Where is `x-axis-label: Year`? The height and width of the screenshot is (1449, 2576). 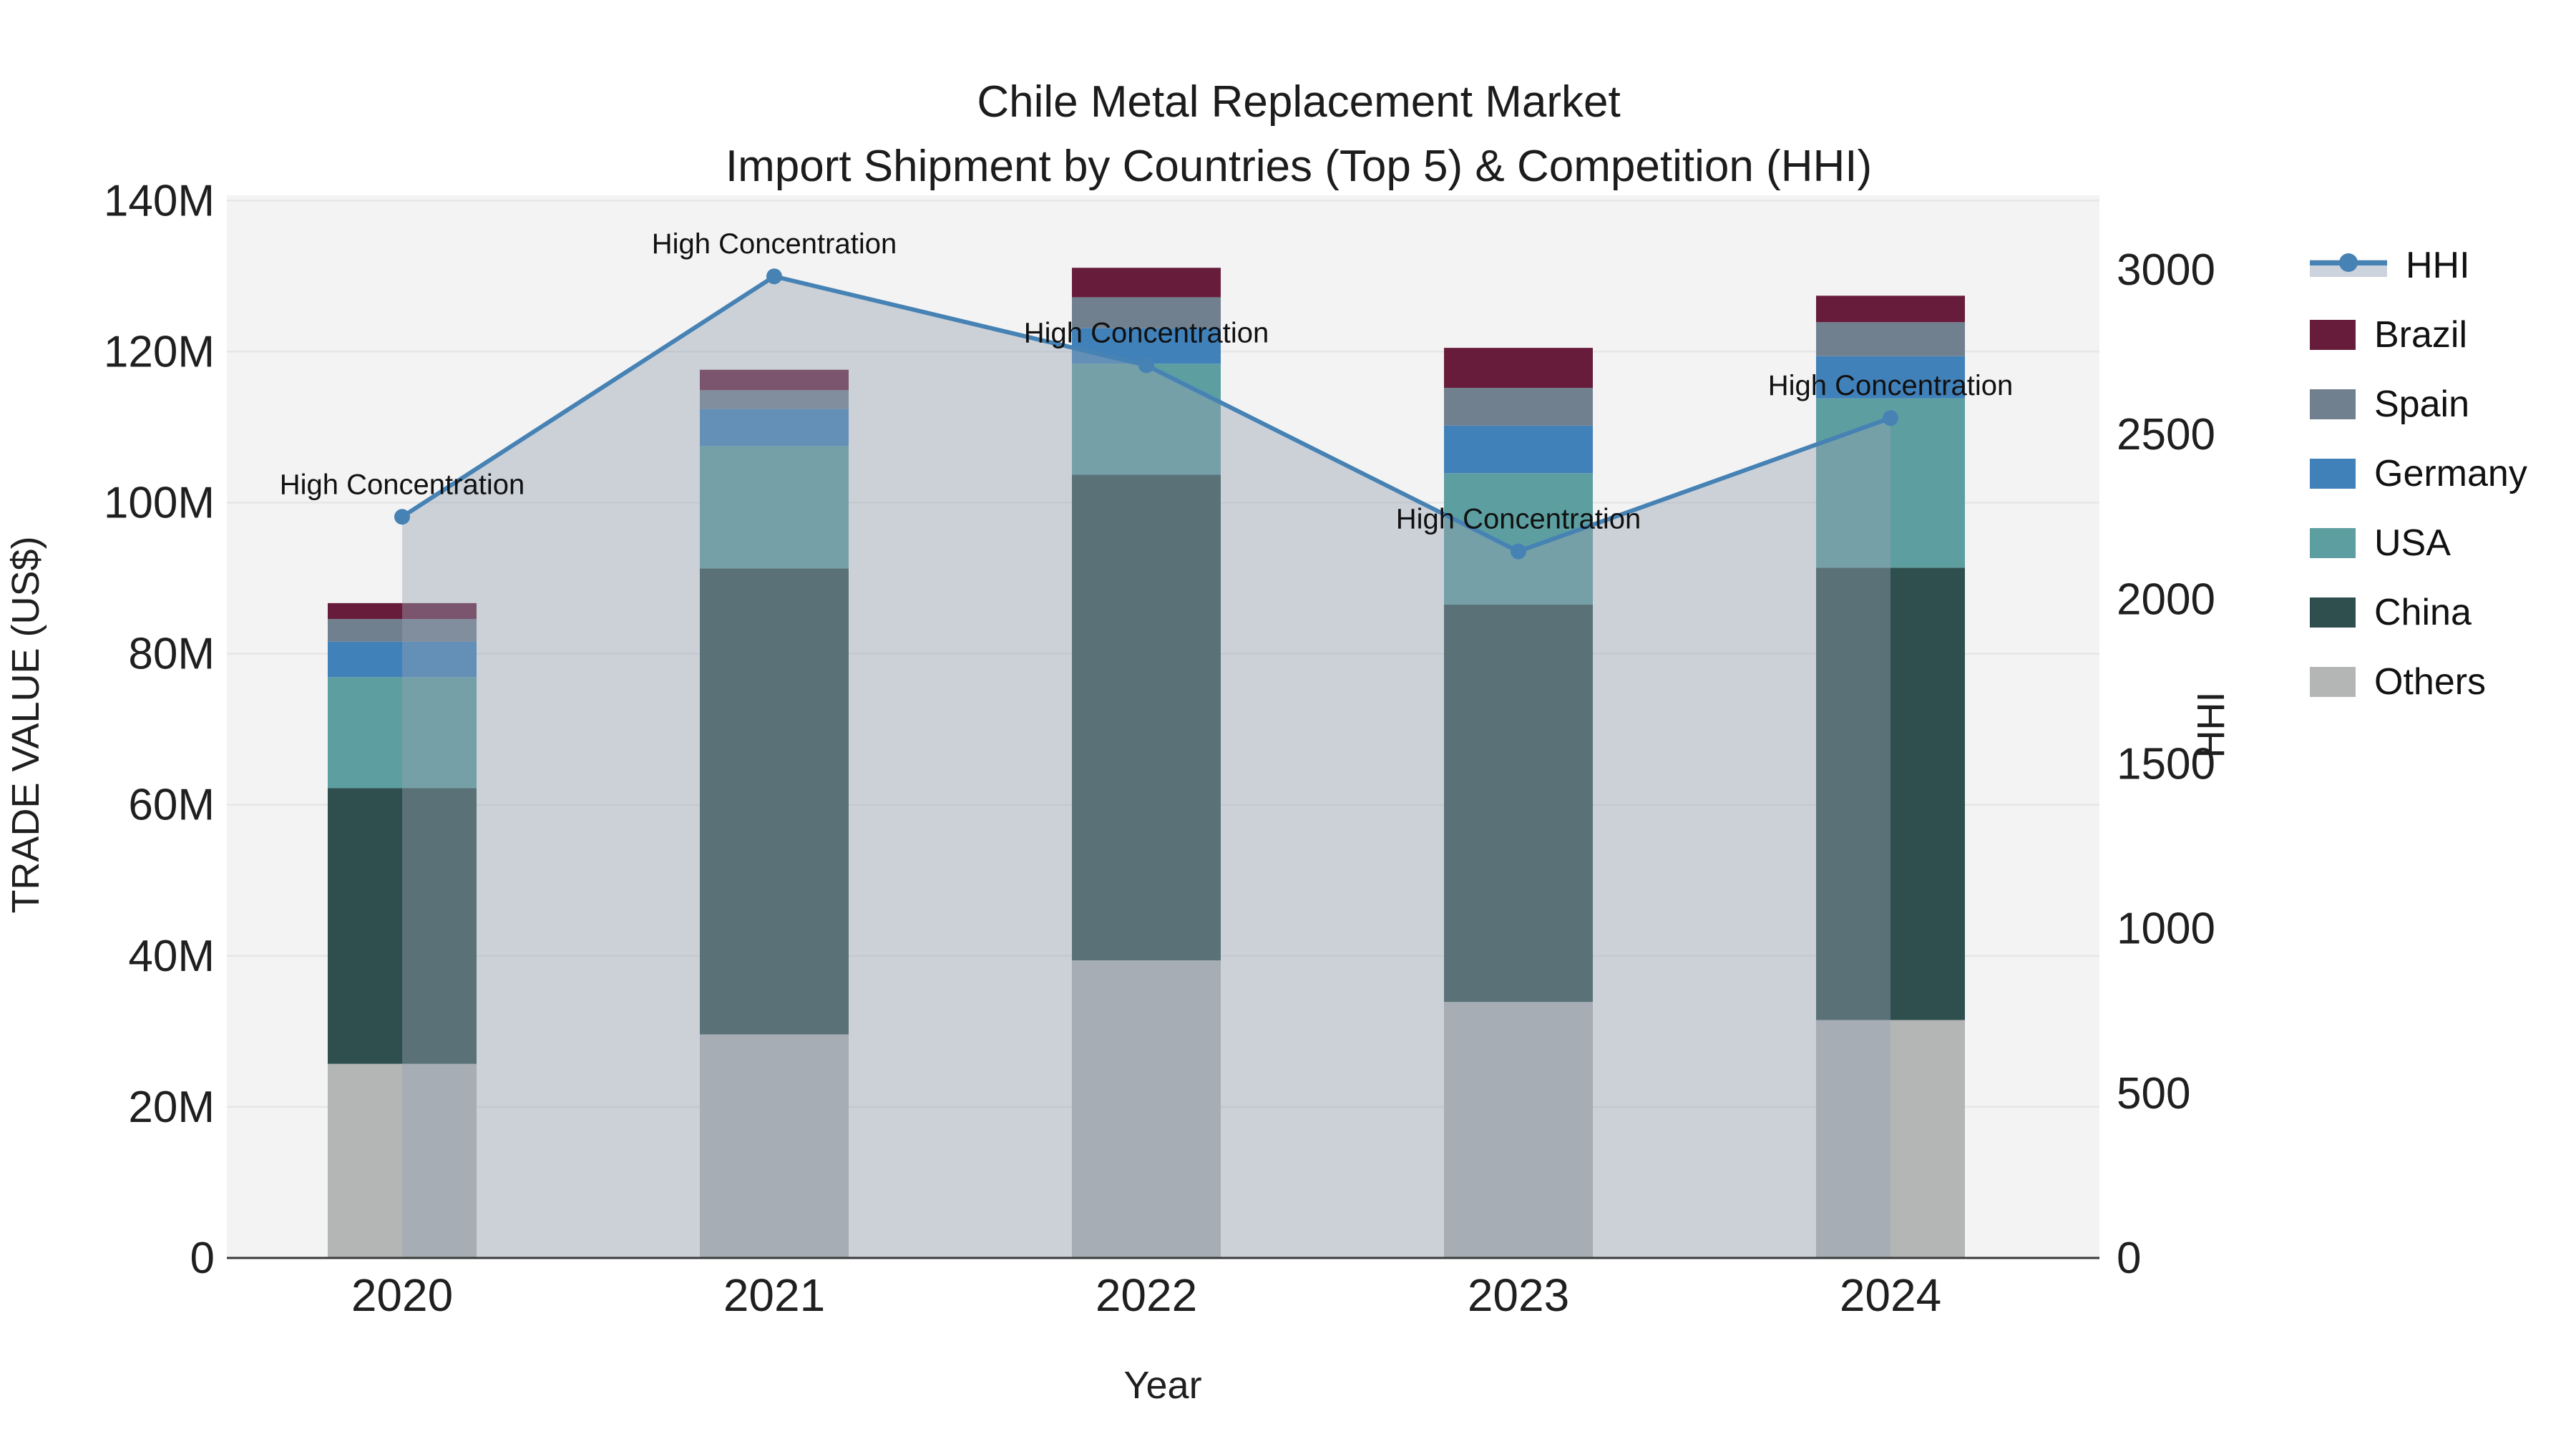
x-axis-label: Year is located at coordinates (1162, 1385).